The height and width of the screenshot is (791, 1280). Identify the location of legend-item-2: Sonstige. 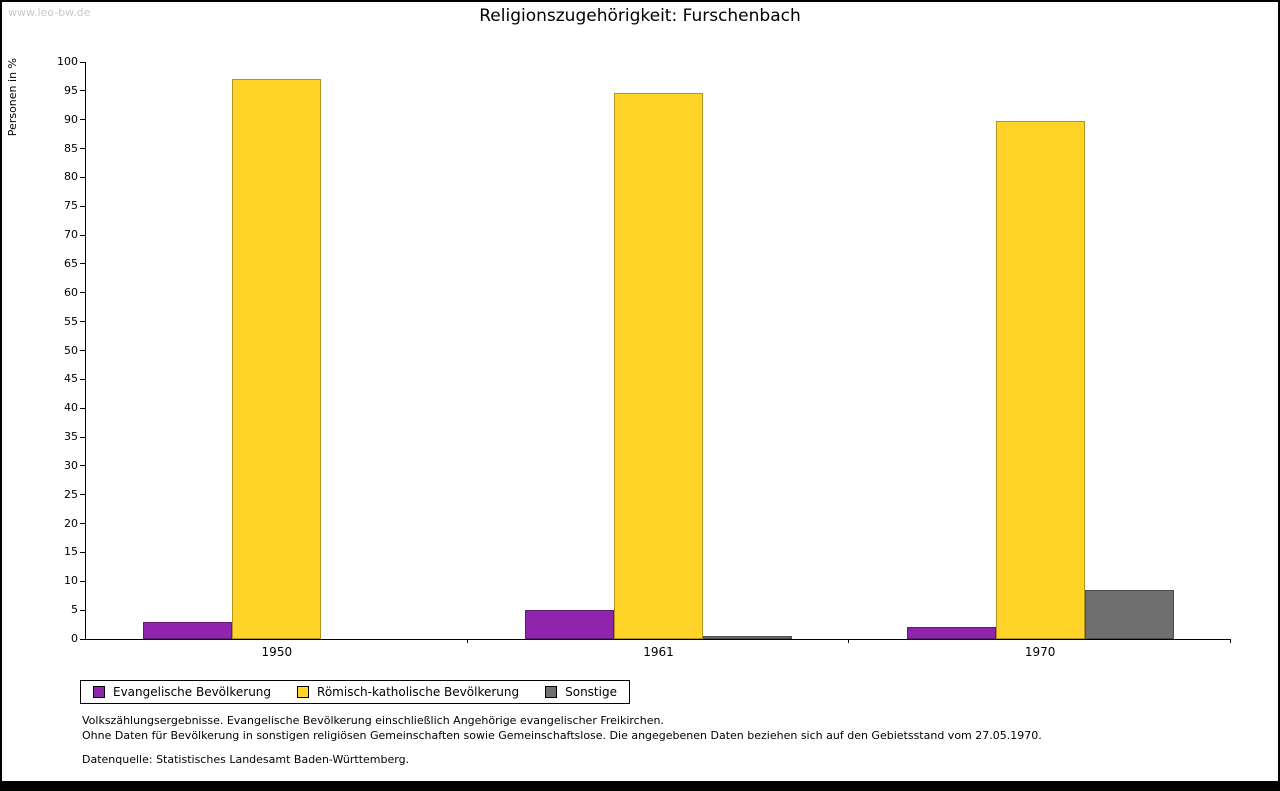
(581, 692).